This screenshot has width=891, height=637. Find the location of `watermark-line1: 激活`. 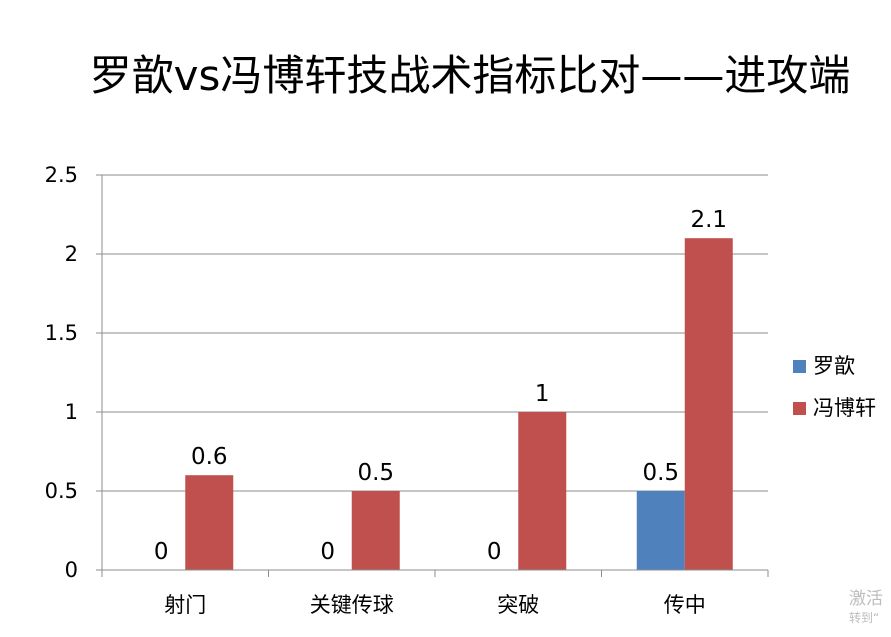

watermark-line1: 激活 is located at coordinates (866, 599).